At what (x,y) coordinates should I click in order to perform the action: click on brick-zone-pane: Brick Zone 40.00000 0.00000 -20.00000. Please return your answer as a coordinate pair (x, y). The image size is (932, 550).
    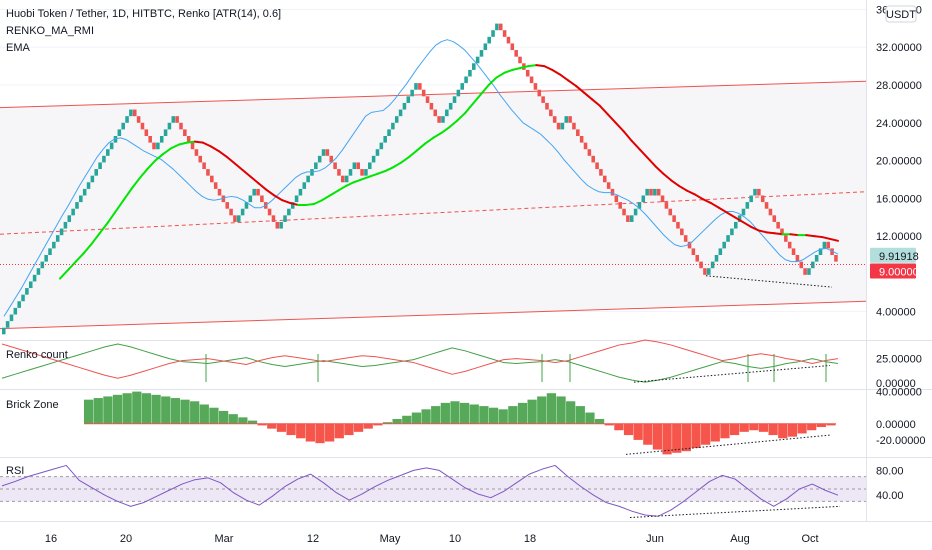
    Looking at the image, I should click on (466, 421).